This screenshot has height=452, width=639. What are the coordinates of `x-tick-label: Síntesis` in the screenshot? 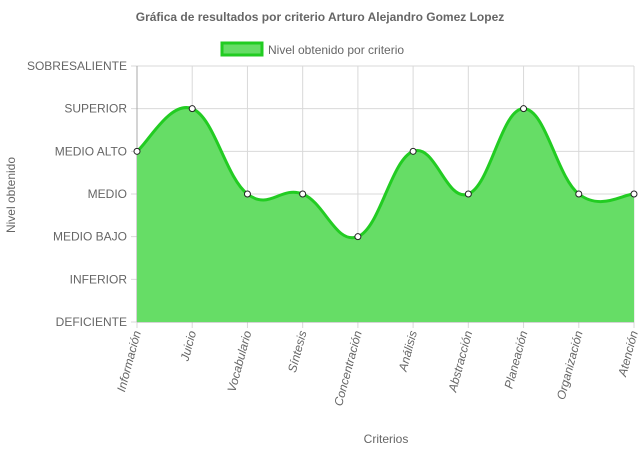 It's located at (297, 351).